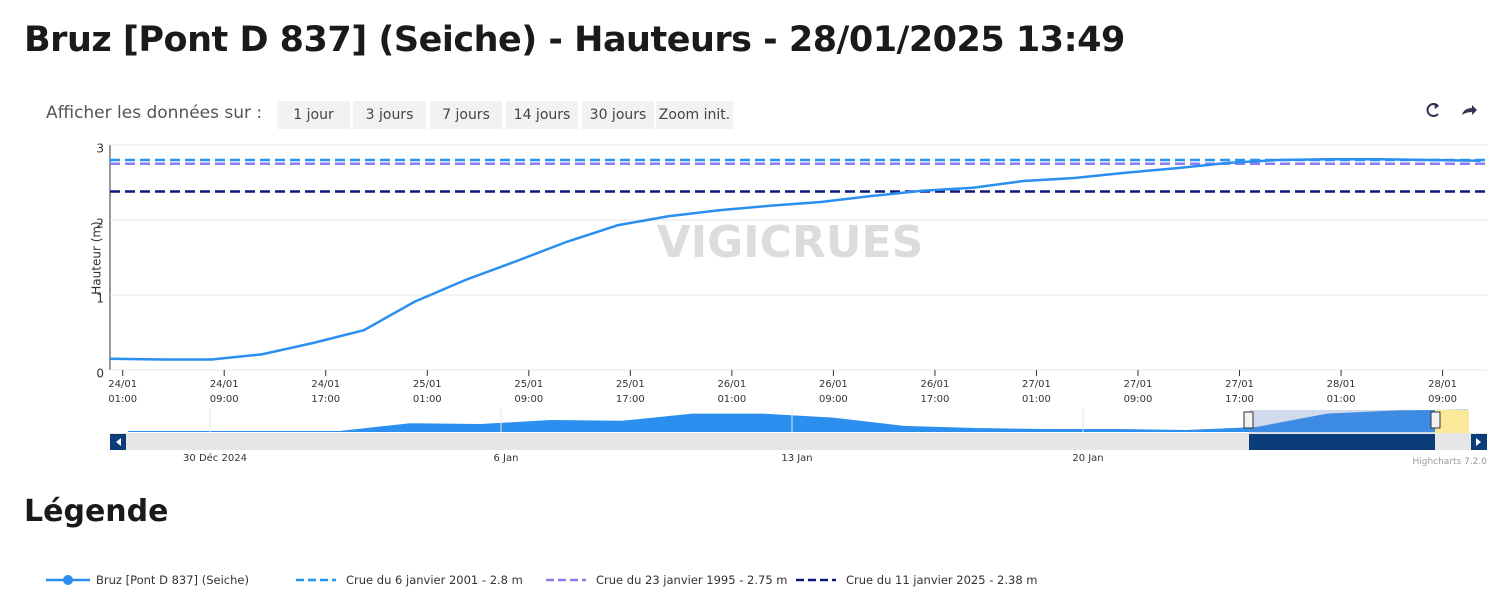 This screenshot has height=601, width=1507. I want to click on scrollbar-track, so click(798, 441).